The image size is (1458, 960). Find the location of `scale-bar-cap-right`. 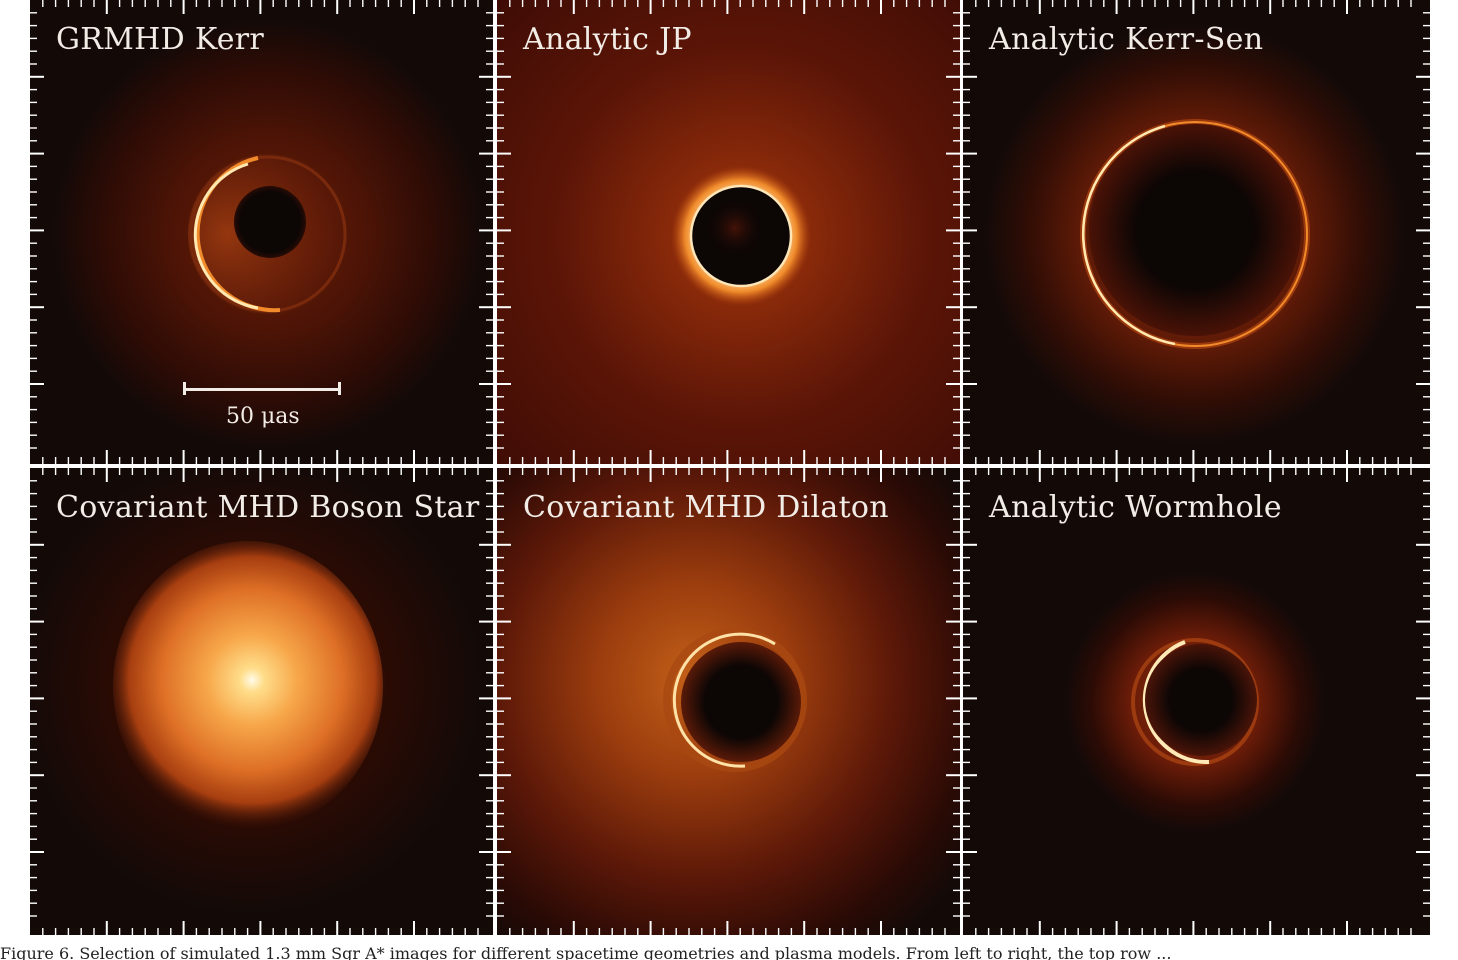

scale-bar-cap-right is located at coordinates (339, 388).